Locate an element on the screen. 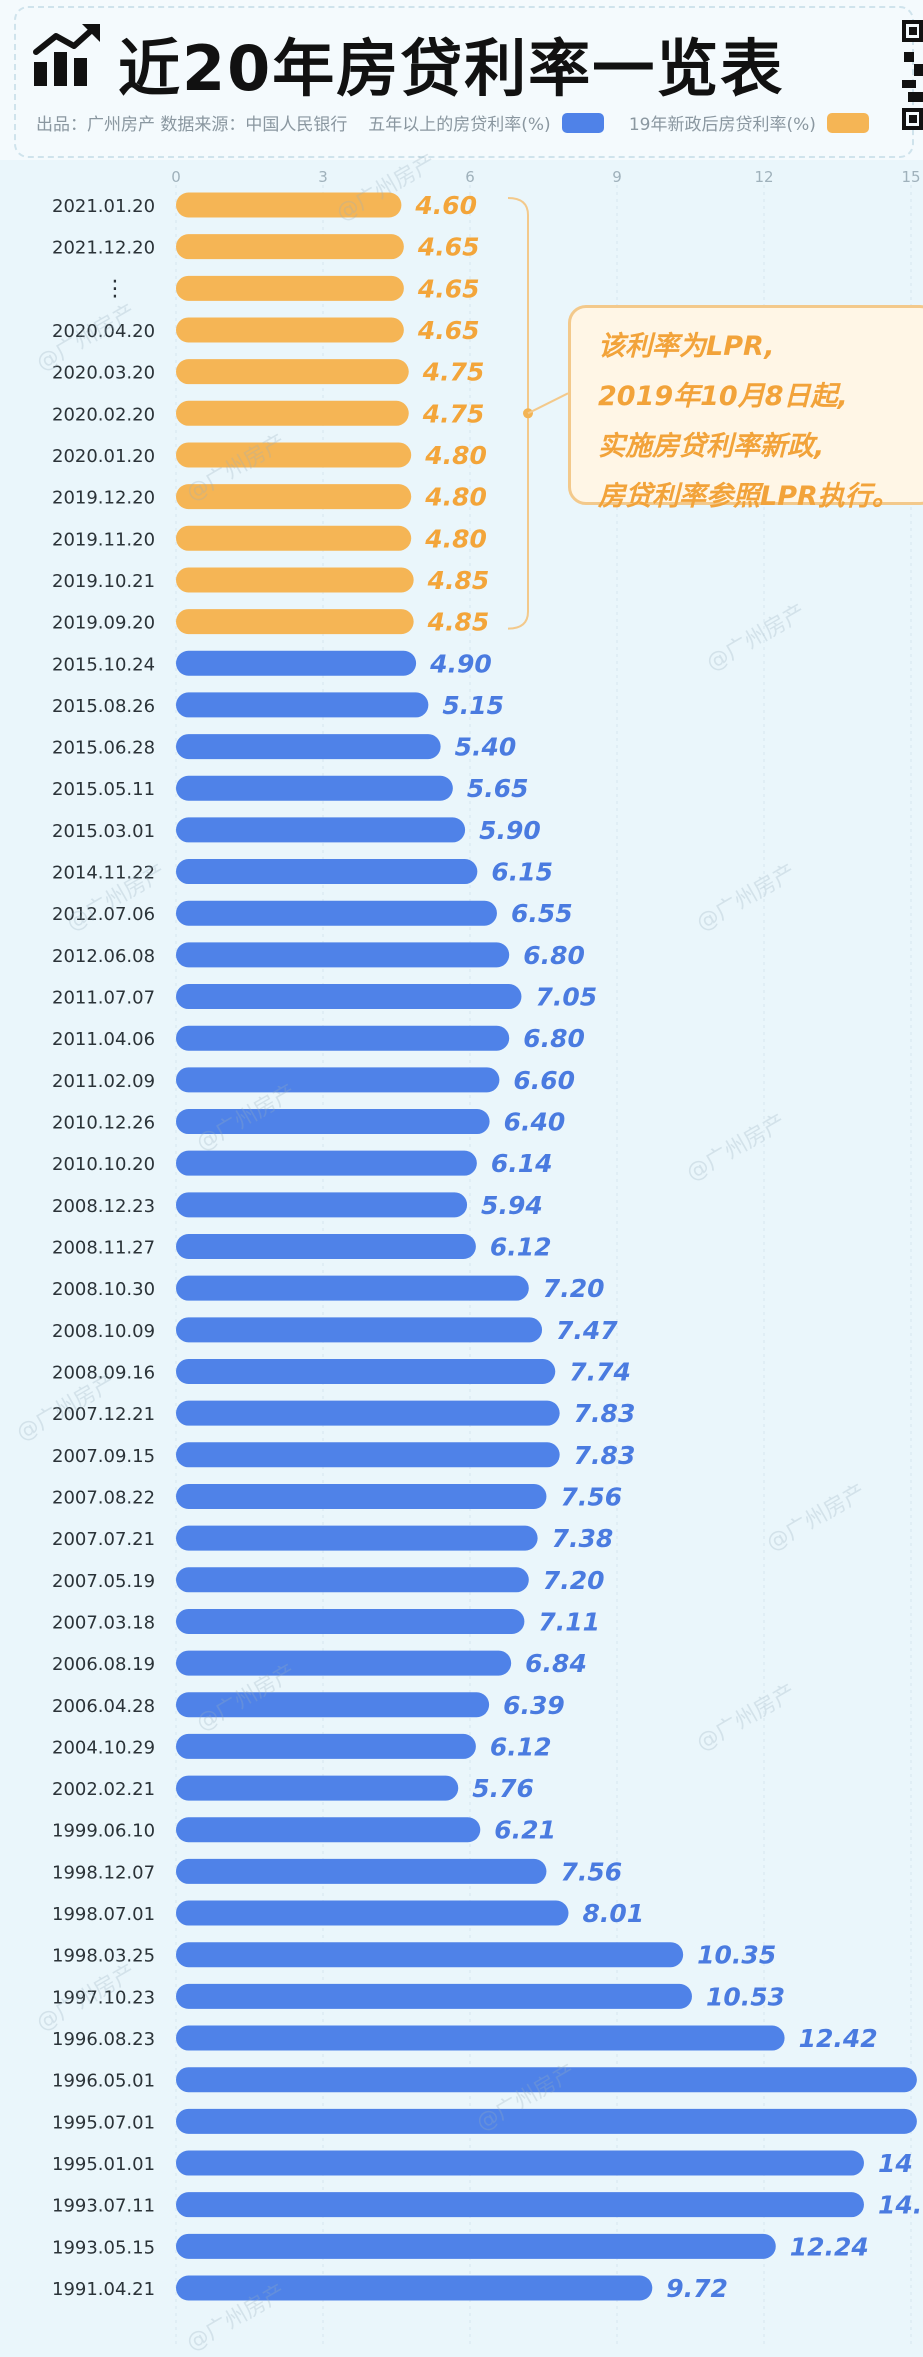  category-label: 2007.09.15 is located at coordinates (103, 1456).